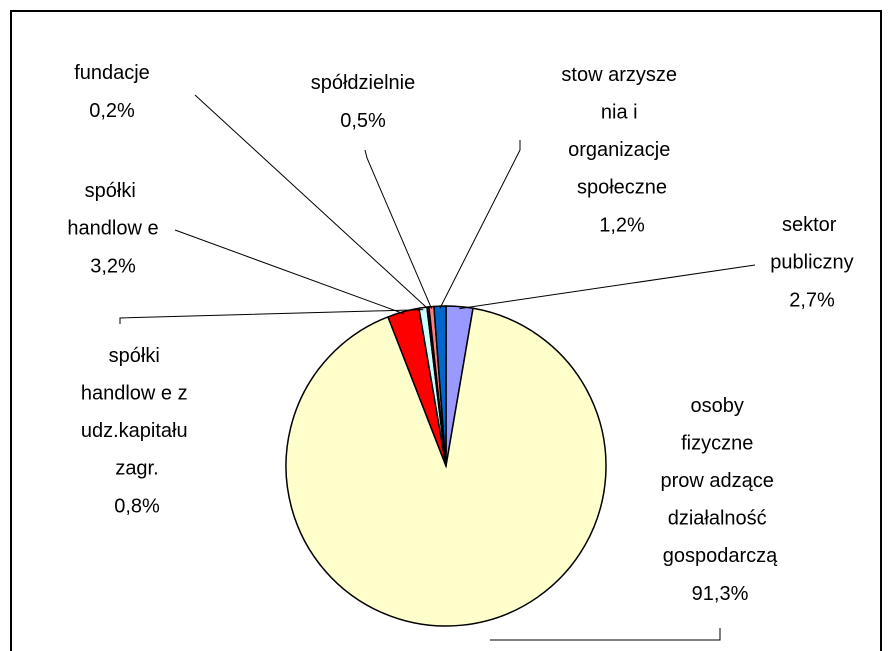 The width and height of the screenshot is (895, 651). I want to click on slice-label: fundacje, so click(112, 73).